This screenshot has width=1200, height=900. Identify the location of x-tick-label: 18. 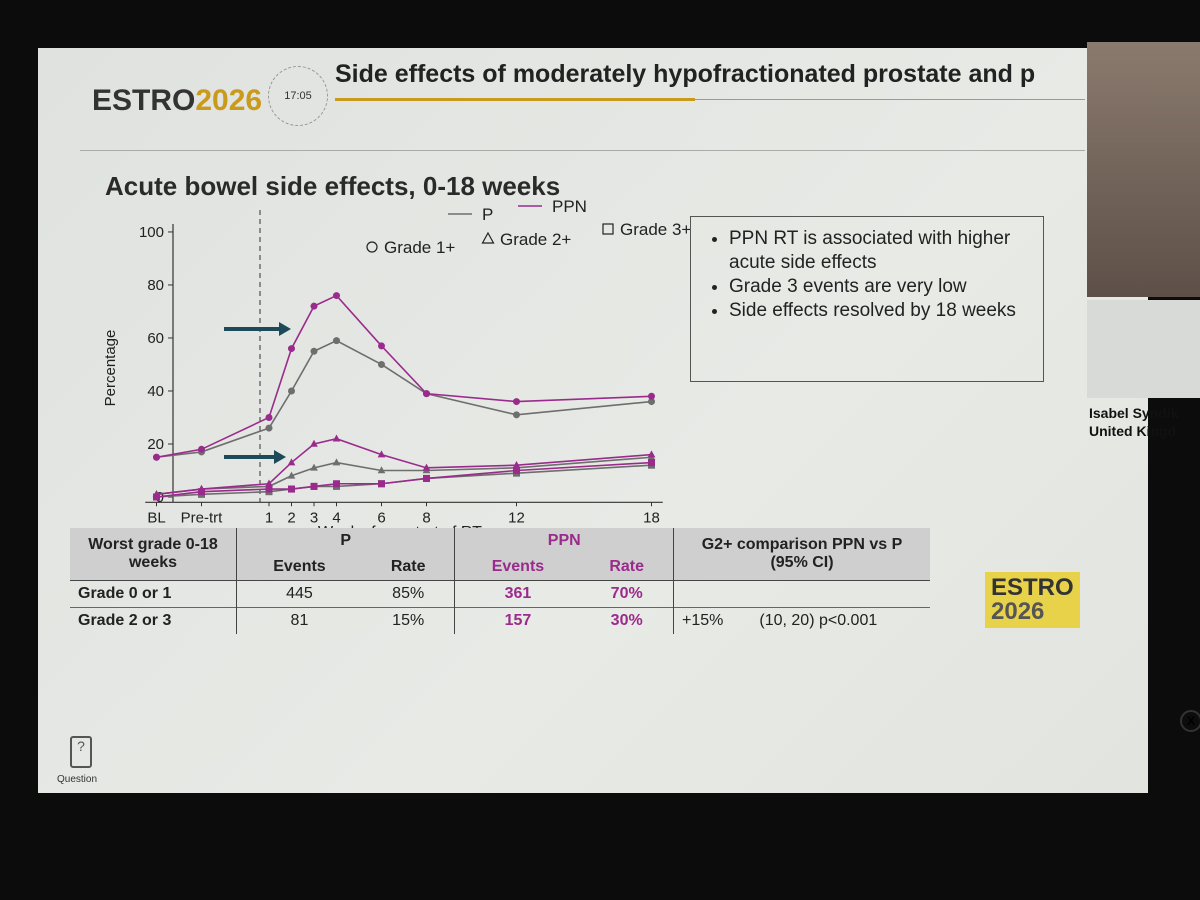
(651, 517).